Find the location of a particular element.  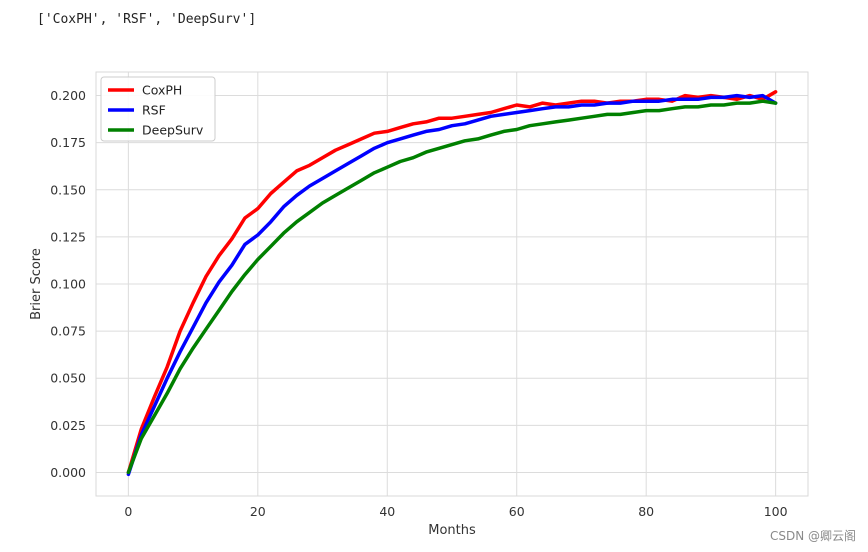

chart-legend: CoxPH RSF DeepSurv is located at coordinates (158, 109).